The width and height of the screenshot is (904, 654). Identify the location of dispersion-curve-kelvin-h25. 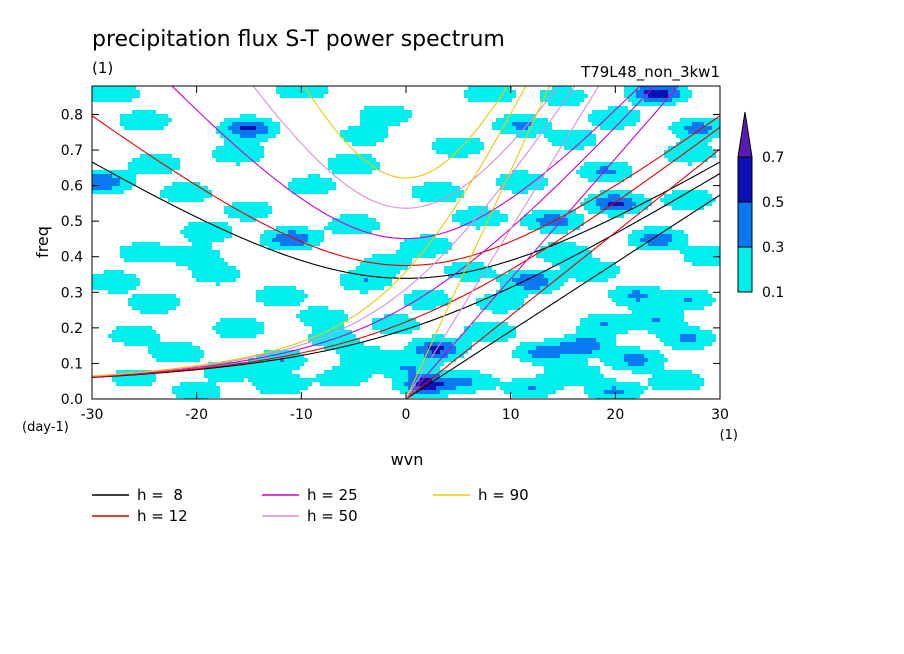
(542, 242).